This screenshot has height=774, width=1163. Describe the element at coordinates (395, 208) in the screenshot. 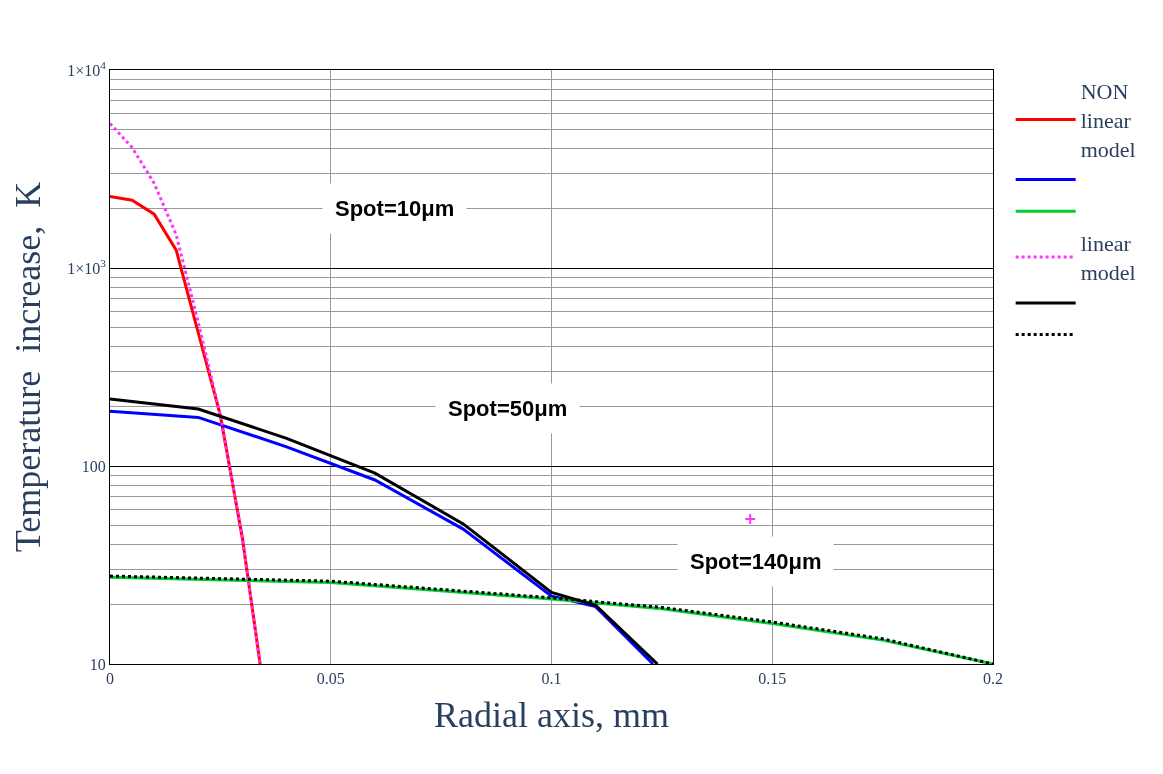

I see `annotation: Spot=10μm` at that location.